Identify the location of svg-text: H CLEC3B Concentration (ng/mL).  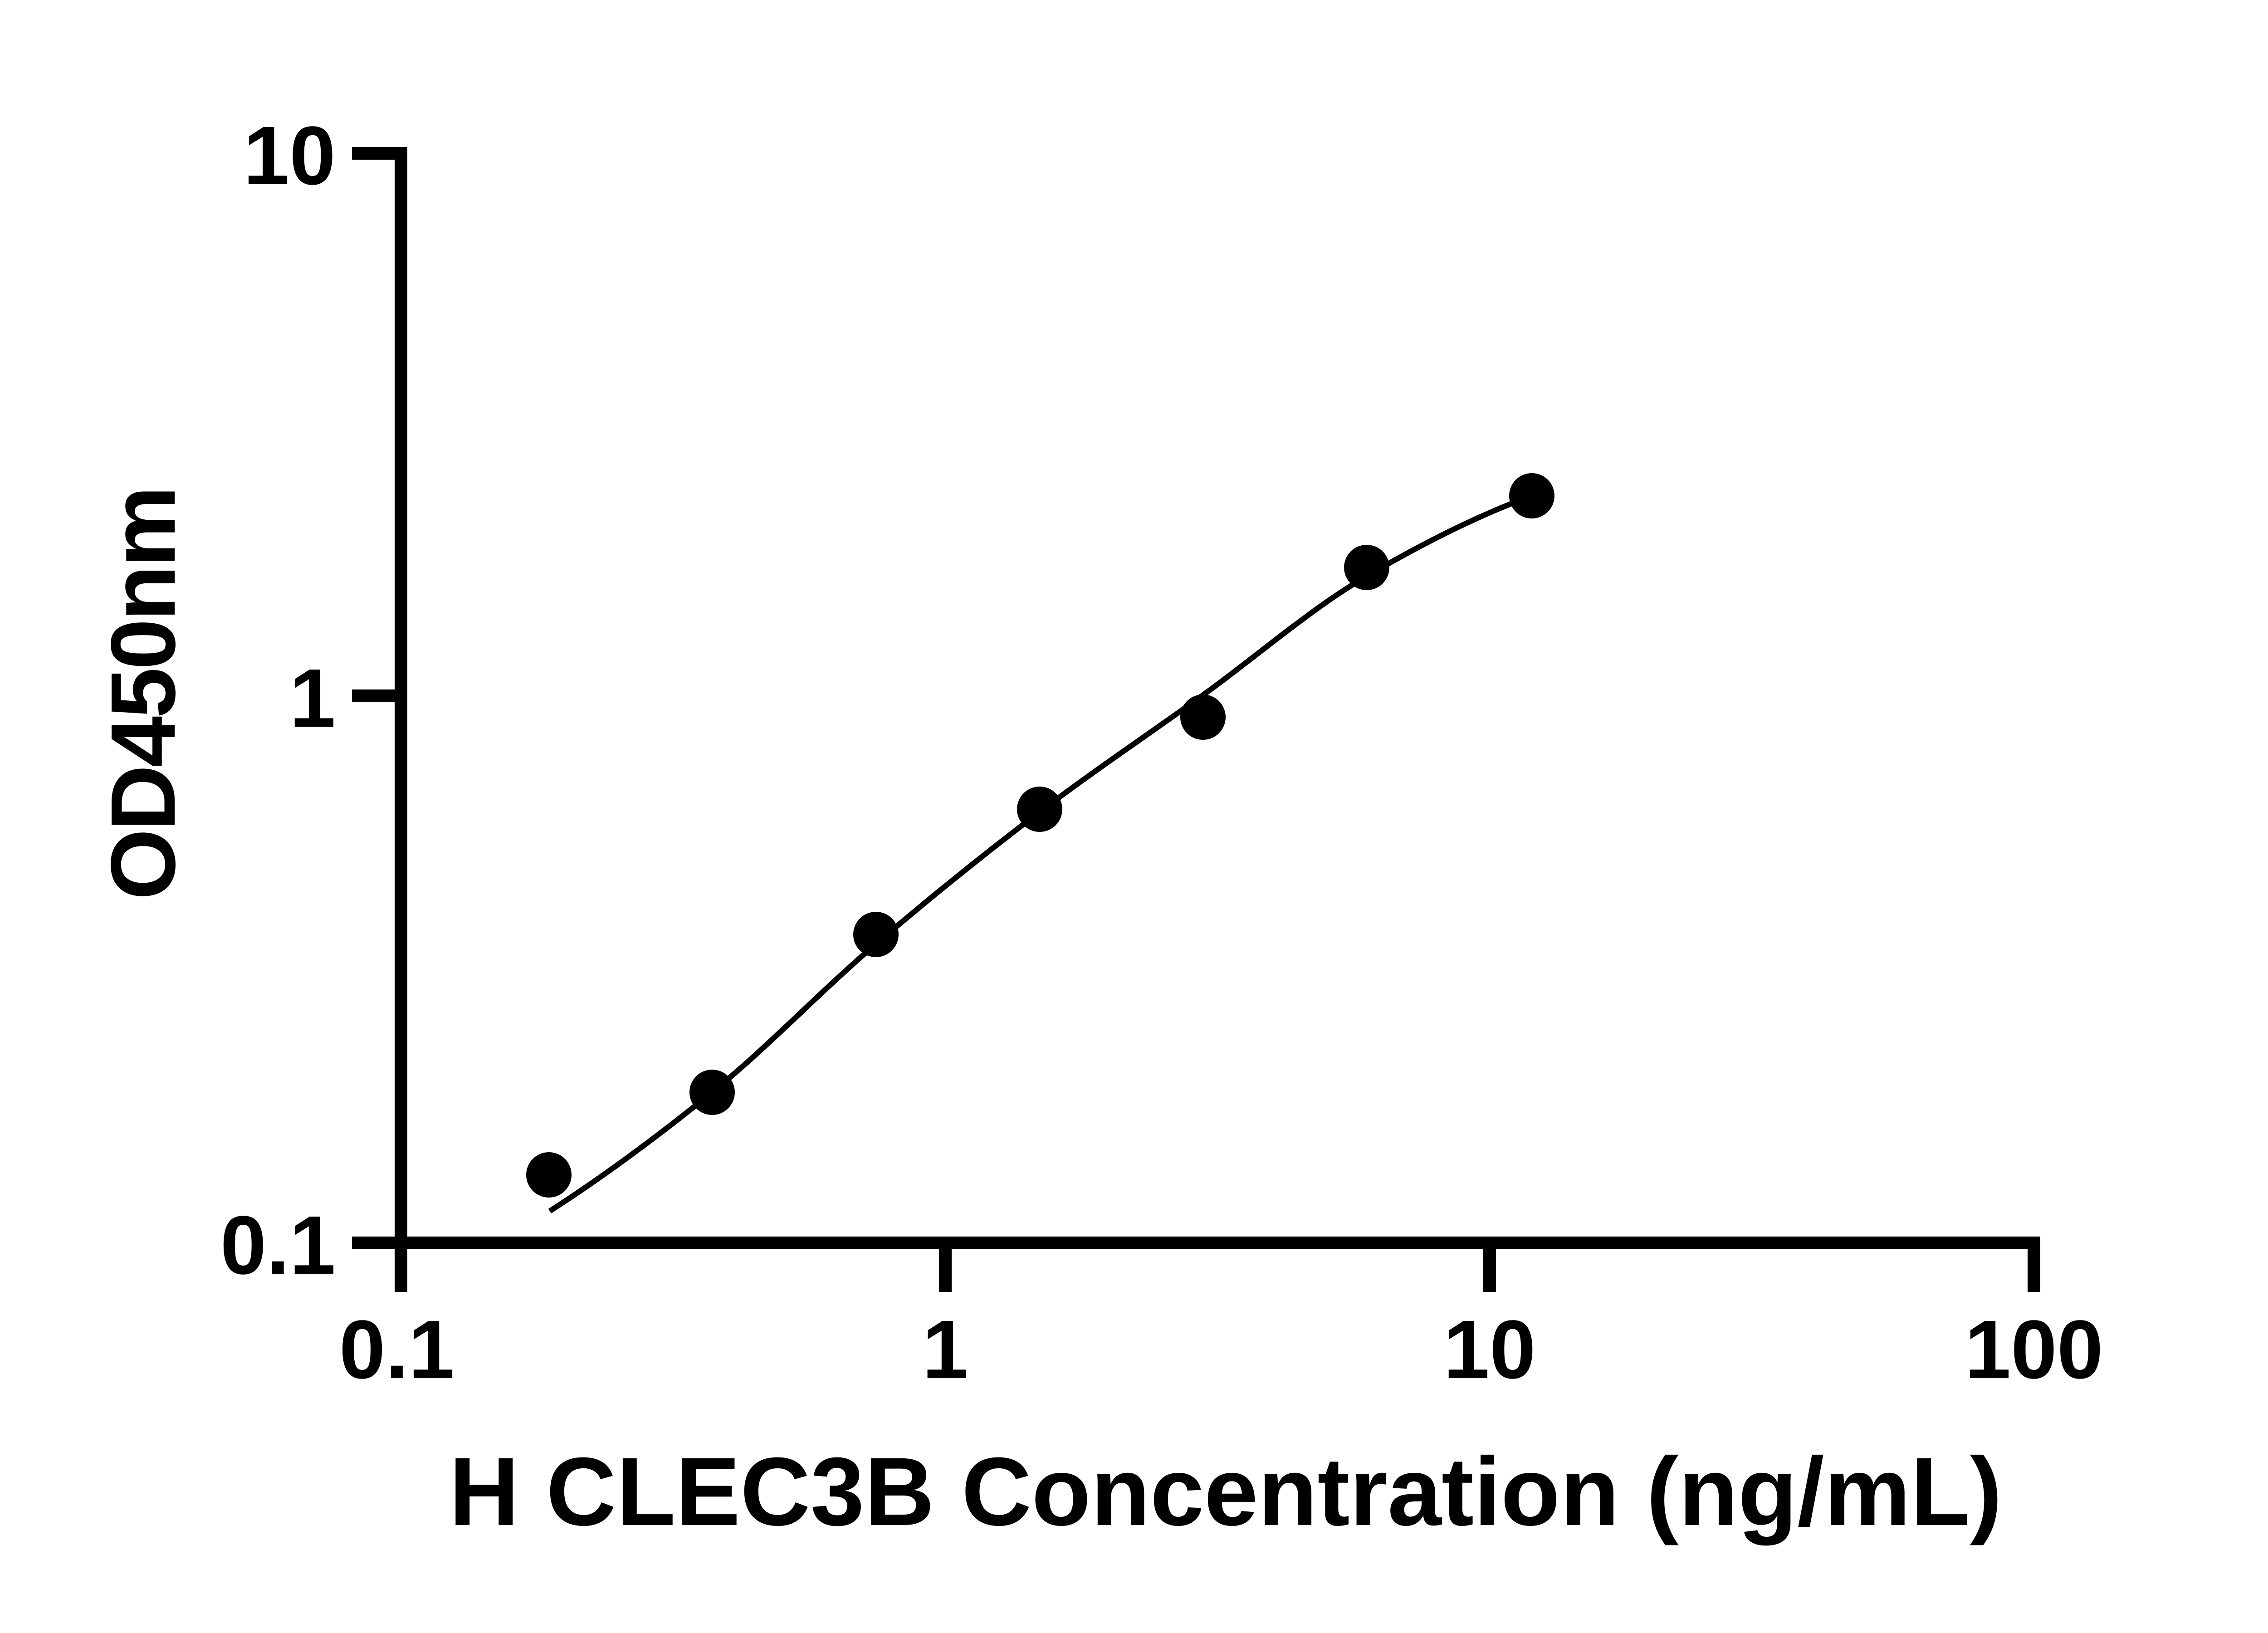
(1226, 1491).